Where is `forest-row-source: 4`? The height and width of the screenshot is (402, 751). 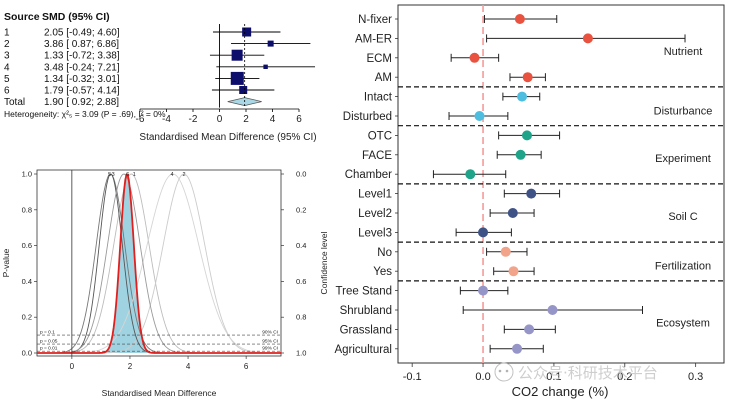
forest-row-source: 4 is located at coordinates (7, 67).